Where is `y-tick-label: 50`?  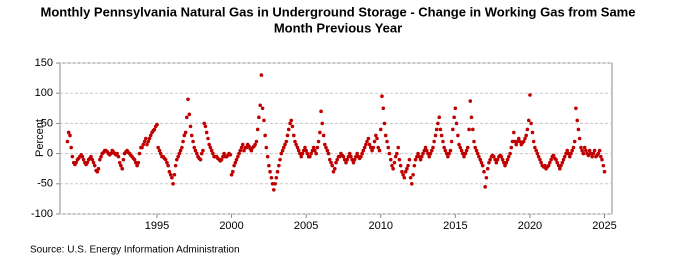 y-tick-label: 50 is located at coordinates (47, 123).